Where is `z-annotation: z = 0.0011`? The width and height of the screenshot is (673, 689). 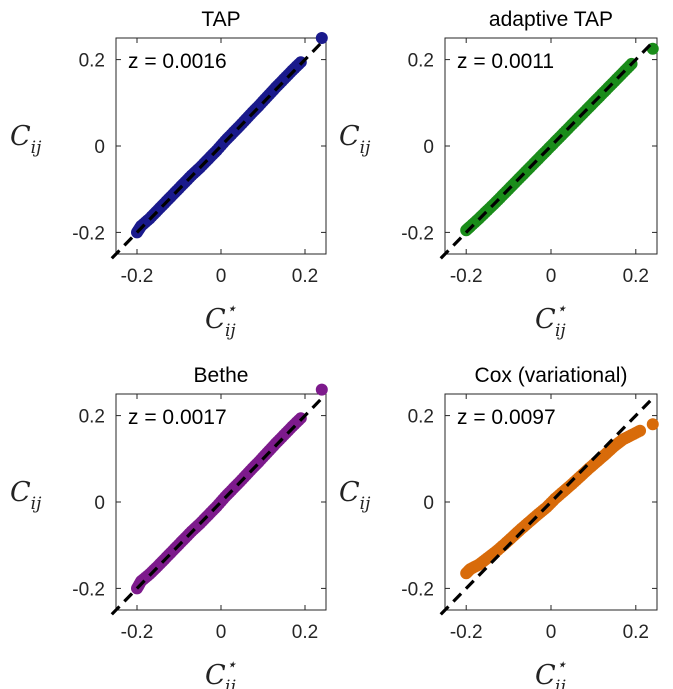
z-annotation: z = 0.0011 is located at coordinates (505, 61).